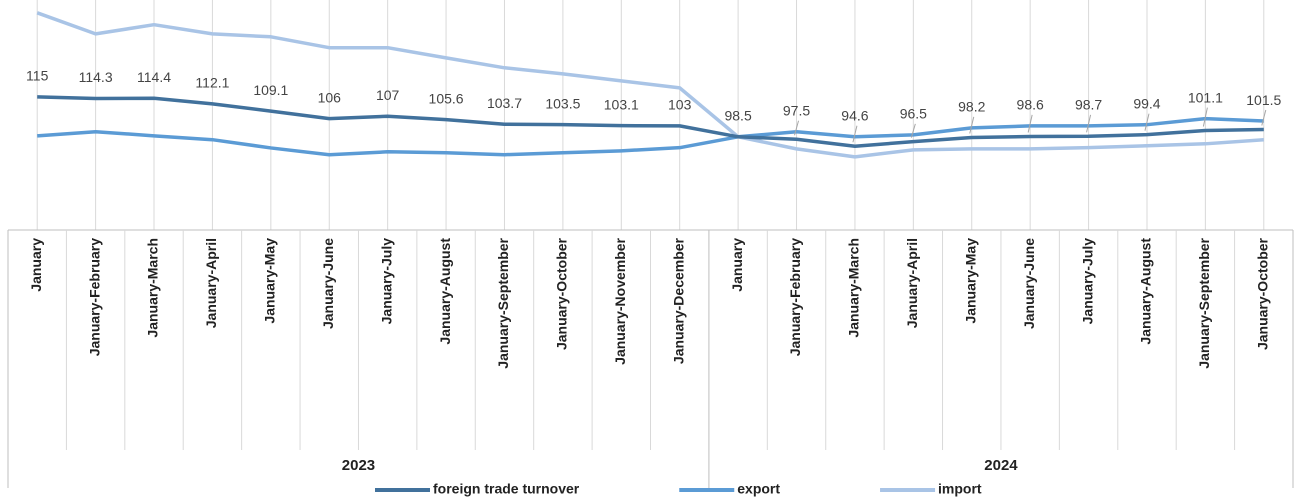  I want to click on data-label: 98.5, so click(737, 115).